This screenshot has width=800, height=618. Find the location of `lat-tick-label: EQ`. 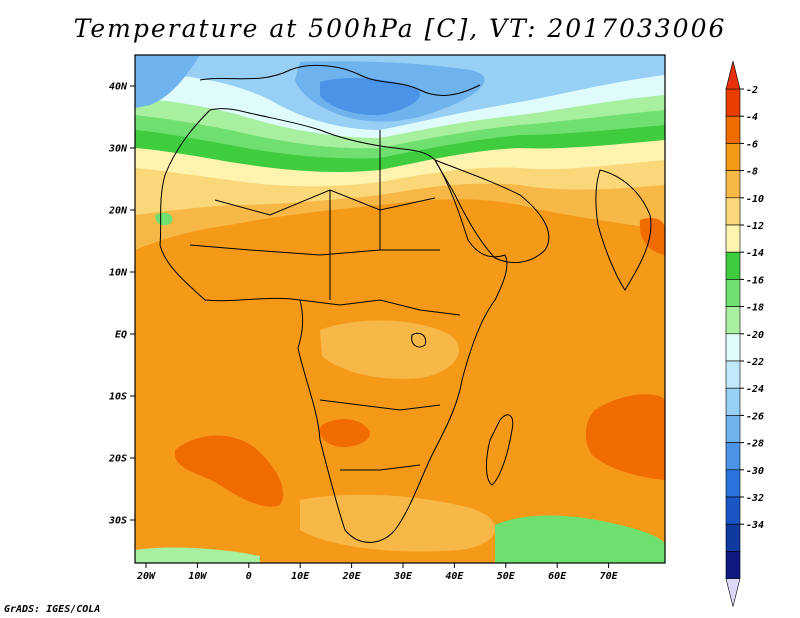

lat-tick-label: EQ is located at coordinates (121, 335).